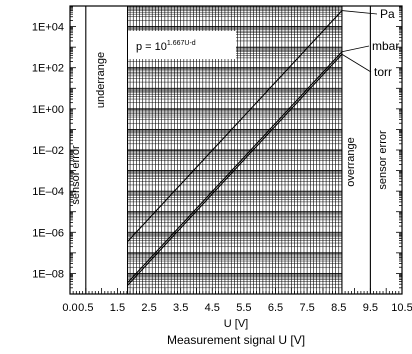  I want to click on x-tick-label: 7.5, so click(306, 308).